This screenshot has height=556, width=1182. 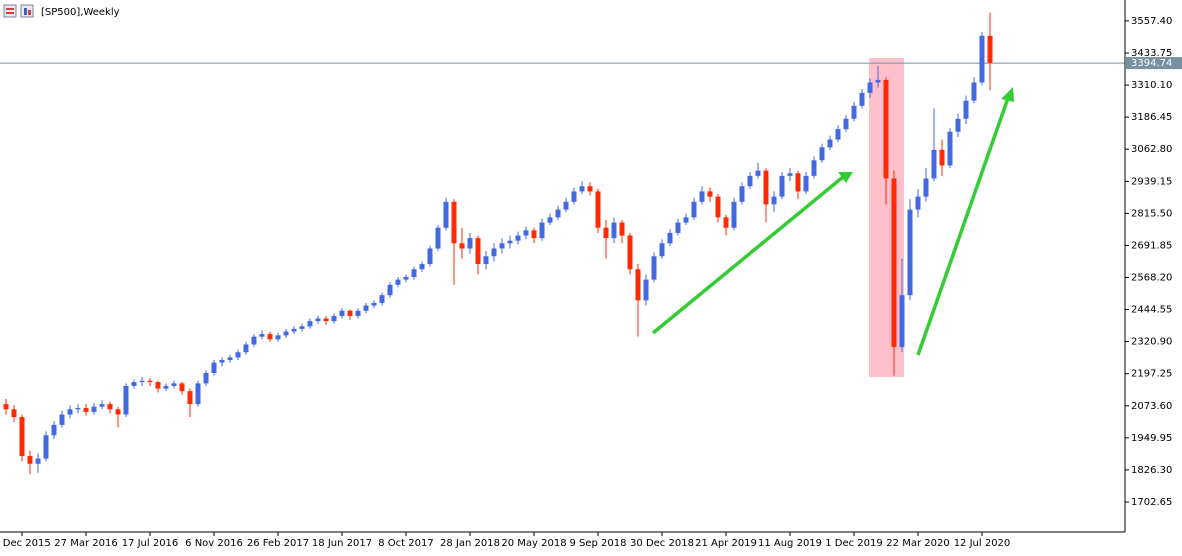 What do you see at coordinates (533, 543) in the screenshot?
I see `x-tick-label: 20 May 2018` at bounding box center [533, 543].